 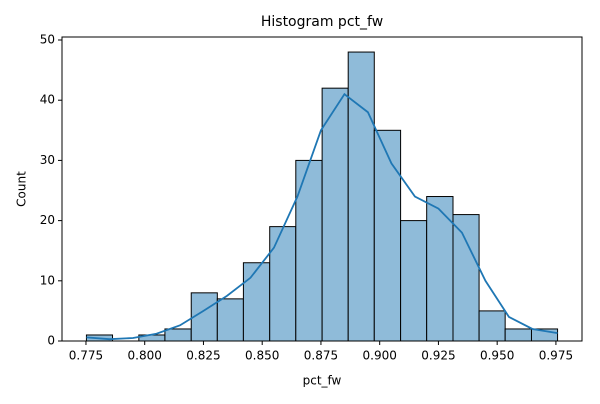 What do you see at coordinates (145, 356) in the screenshot?
I see `x-tick-label: 0.800` at bounding box center [145, 356].